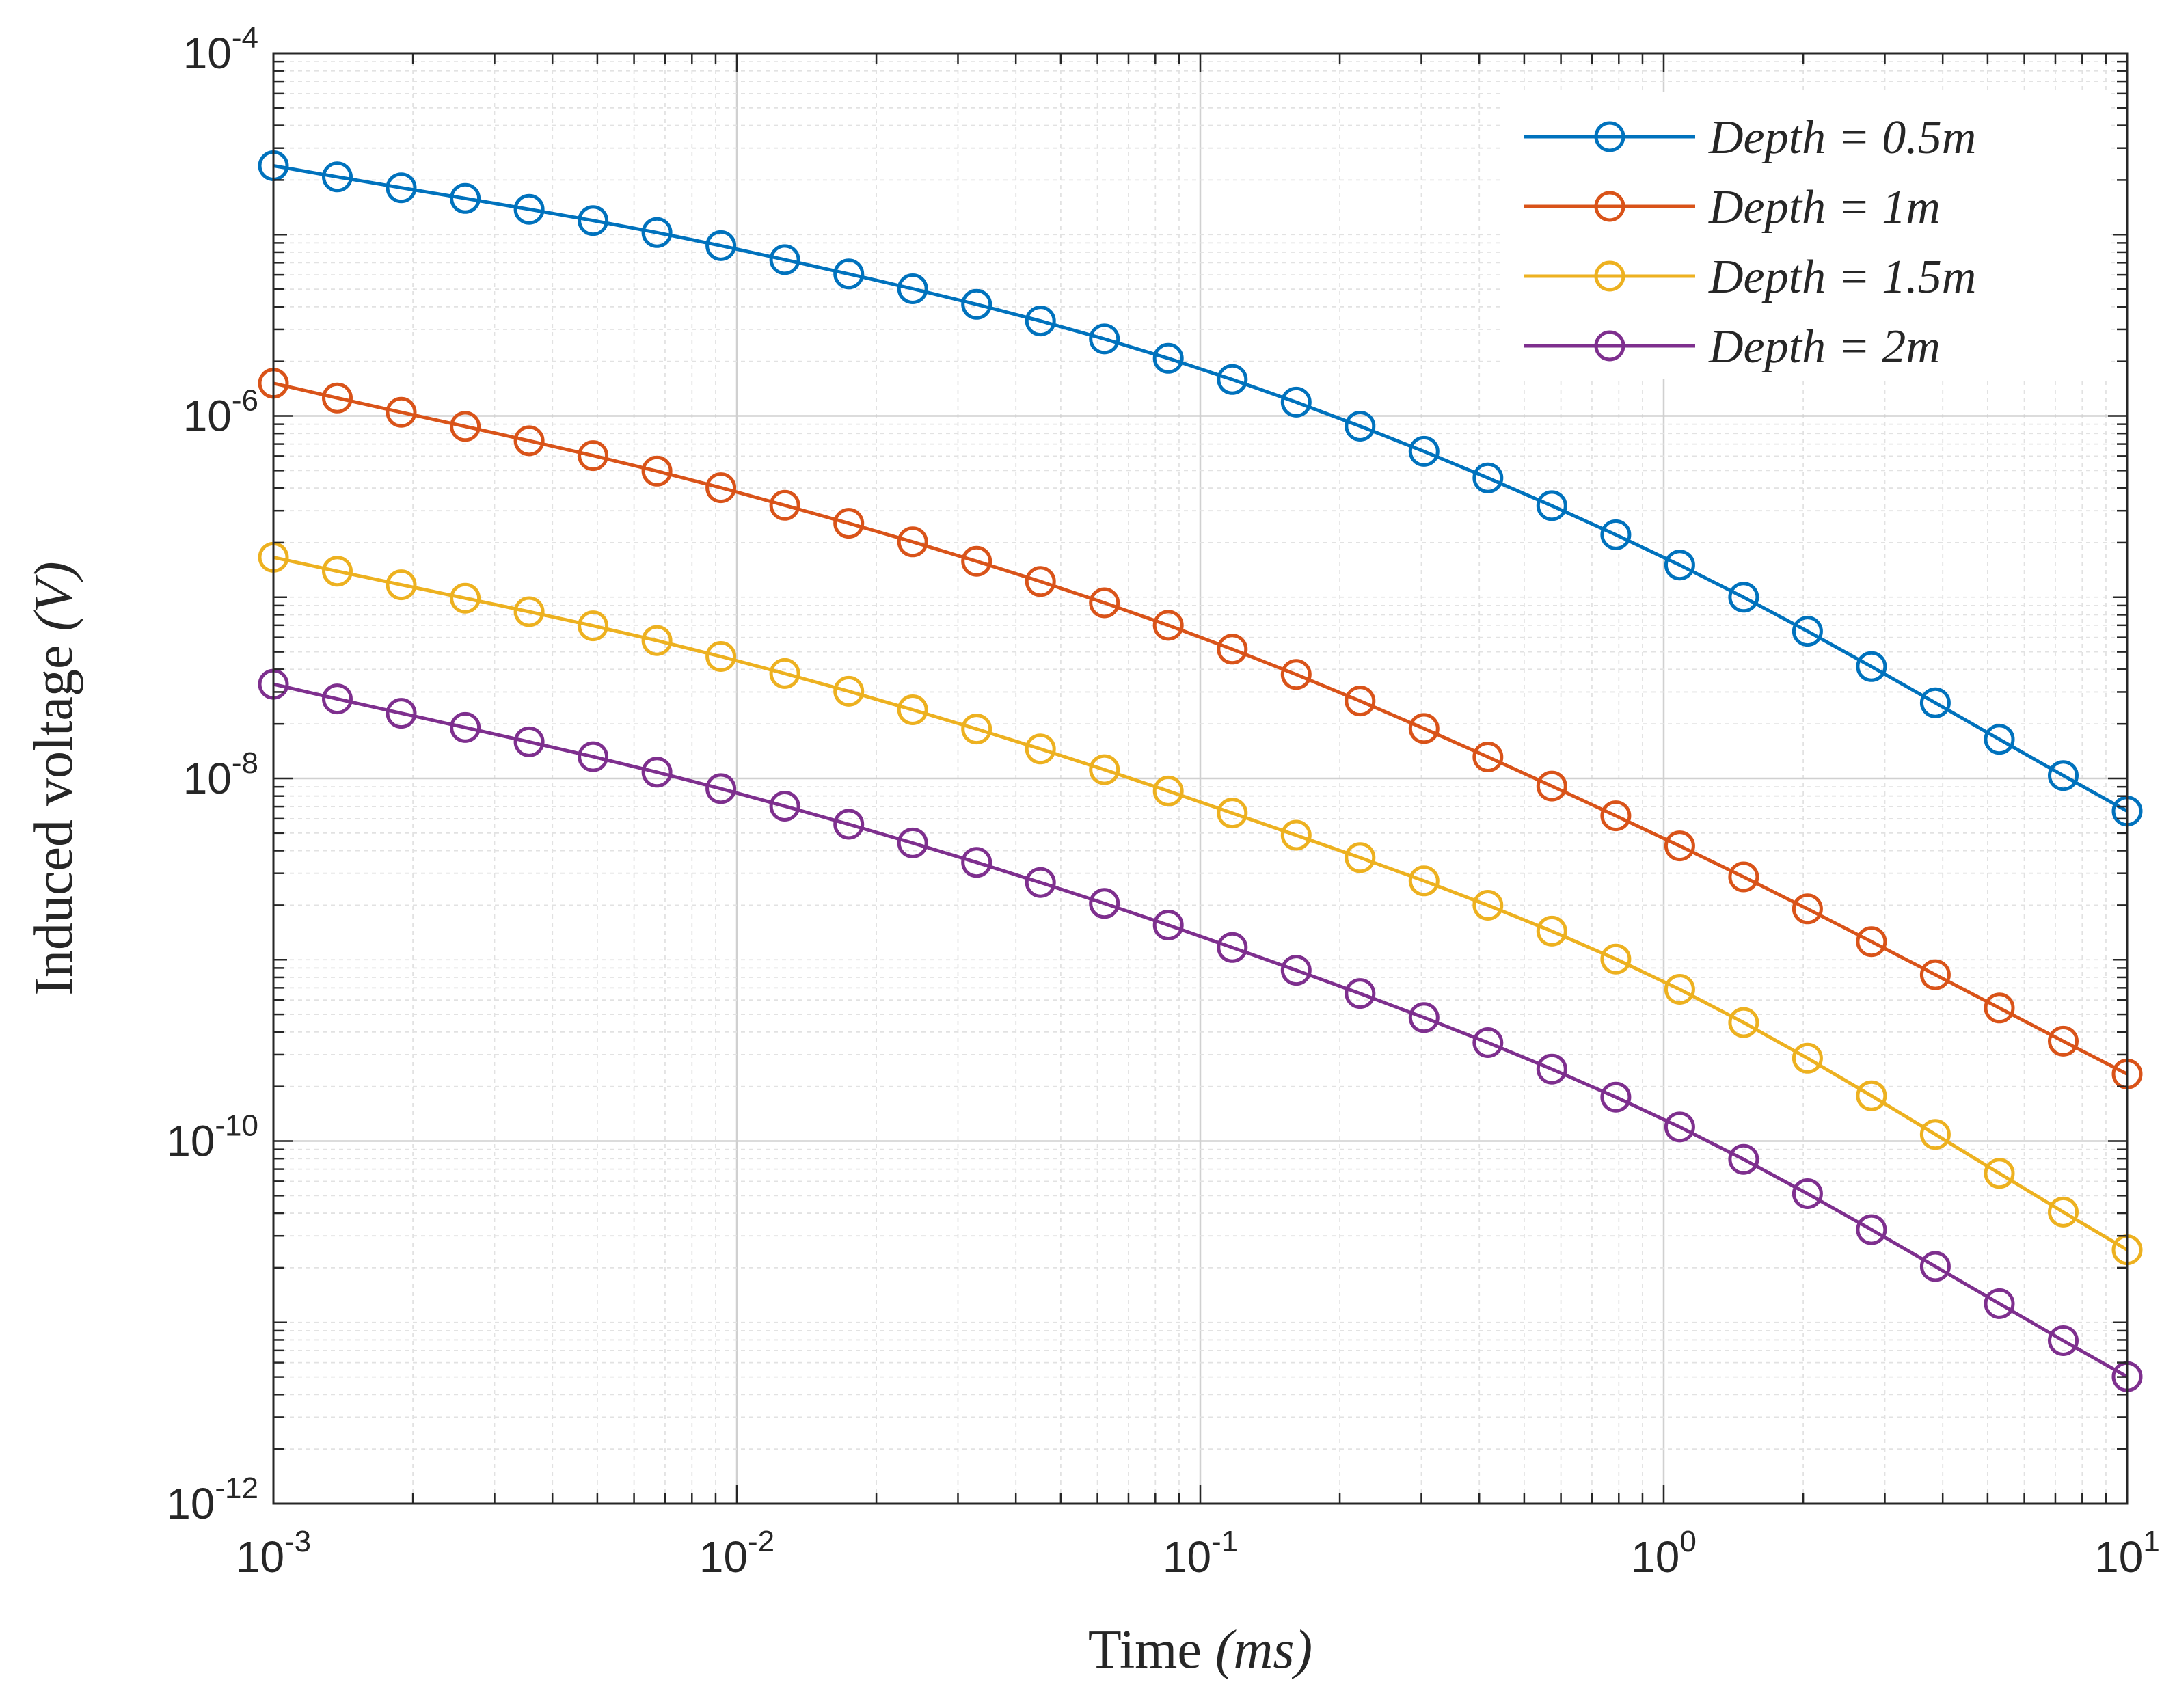 This screenshot has width=2175, height=1708. What do you see at coordinates (297, 1541) in the screenshot?
I see `tick-exponent: -3` at bounding box center [297, 1541].